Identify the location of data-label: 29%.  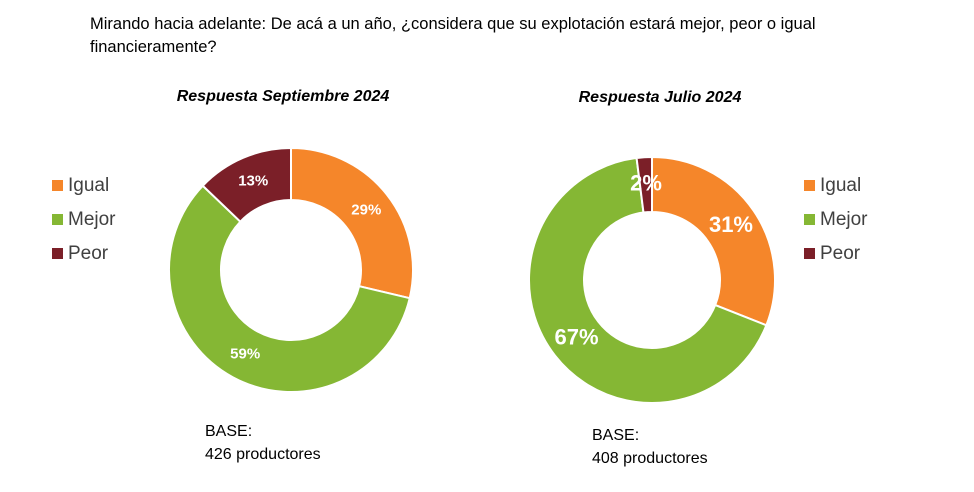
(366, 209).